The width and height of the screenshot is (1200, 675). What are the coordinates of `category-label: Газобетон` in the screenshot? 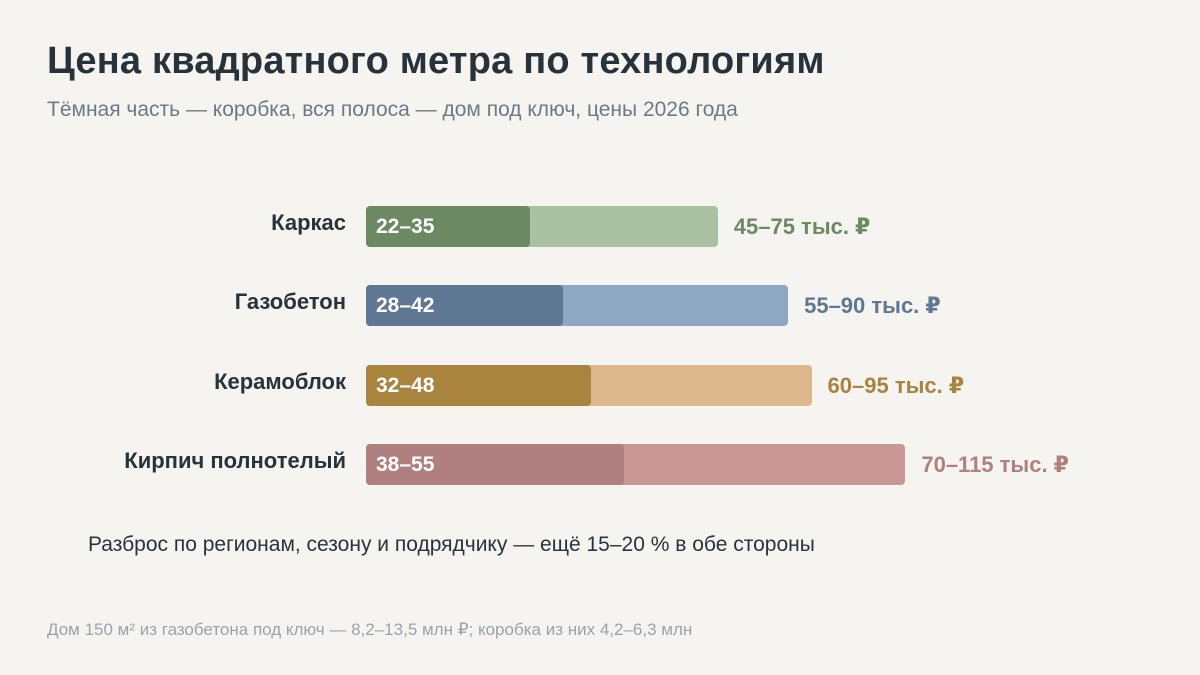 It's located at (290, 301).